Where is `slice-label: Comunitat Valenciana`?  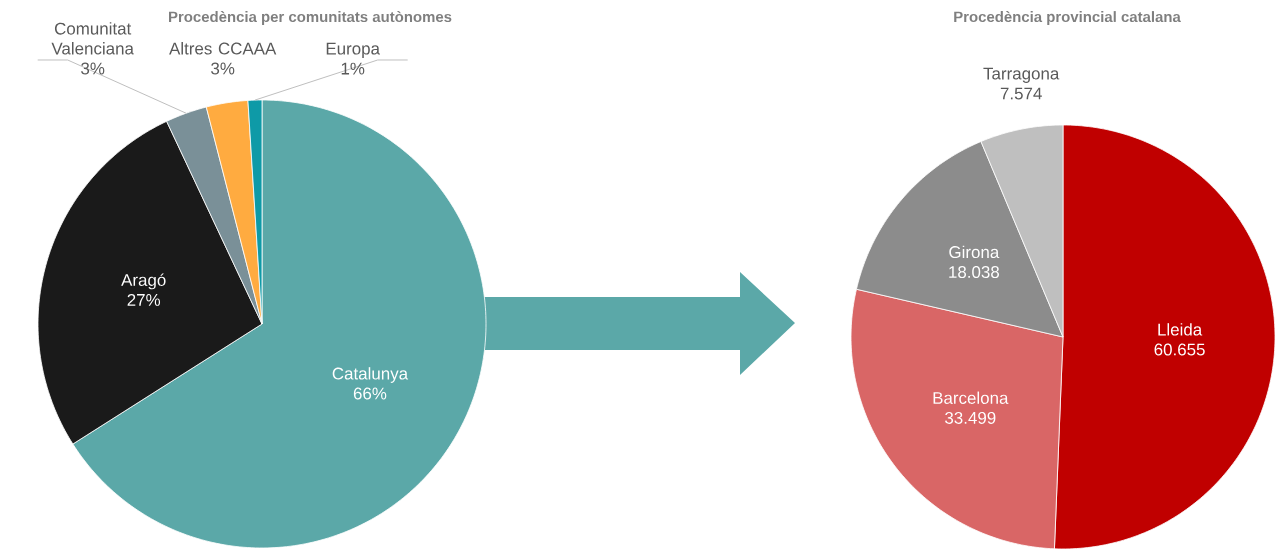
slice-label: Comunitat Valenciana is located at coordinates (92, 38).